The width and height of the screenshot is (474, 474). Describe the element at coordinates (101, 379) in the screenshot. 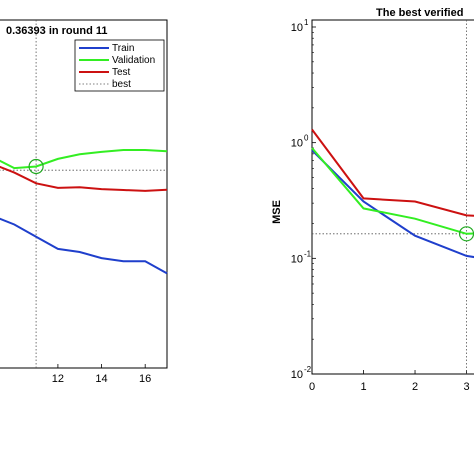

I see `left-x-tick-label: 14` at that location.